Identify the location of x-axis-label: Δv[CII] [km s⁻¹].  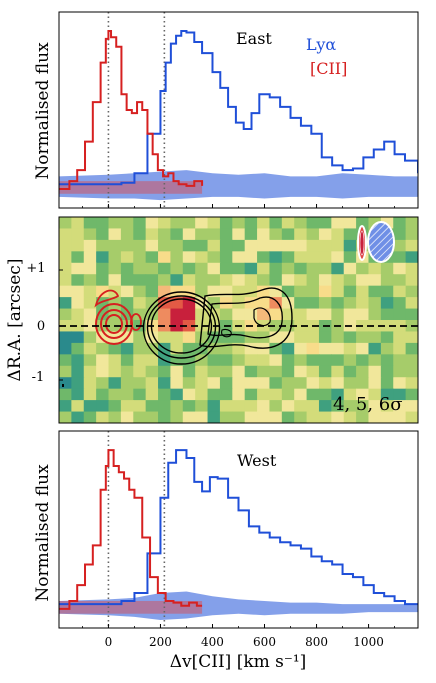
(238, 662).